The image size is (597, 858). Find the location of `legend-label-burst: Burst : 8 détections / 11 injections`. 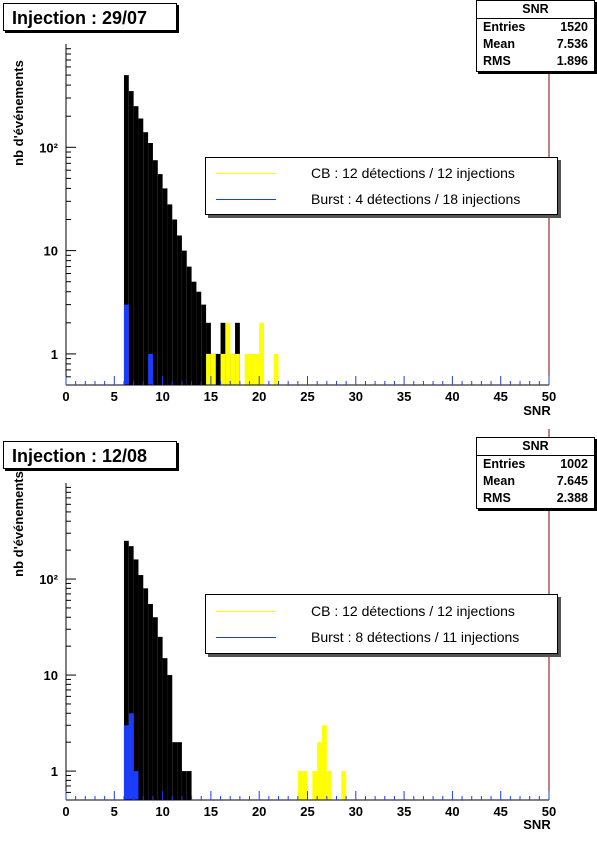

legend-label-burst: Burst : 8 détections / 11 injections is located at coordinates (415, 637).